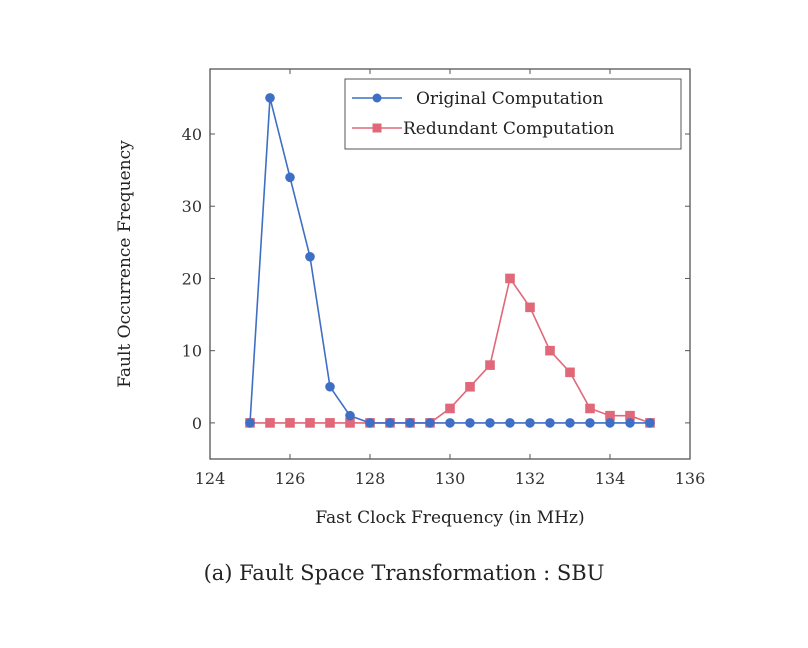 The height and width of the screenshot is (648, 808). What do you see at coordinates (192, 134) in the screenshot?
I see `y-tick-label: 40` at bounding box center [192, 134].